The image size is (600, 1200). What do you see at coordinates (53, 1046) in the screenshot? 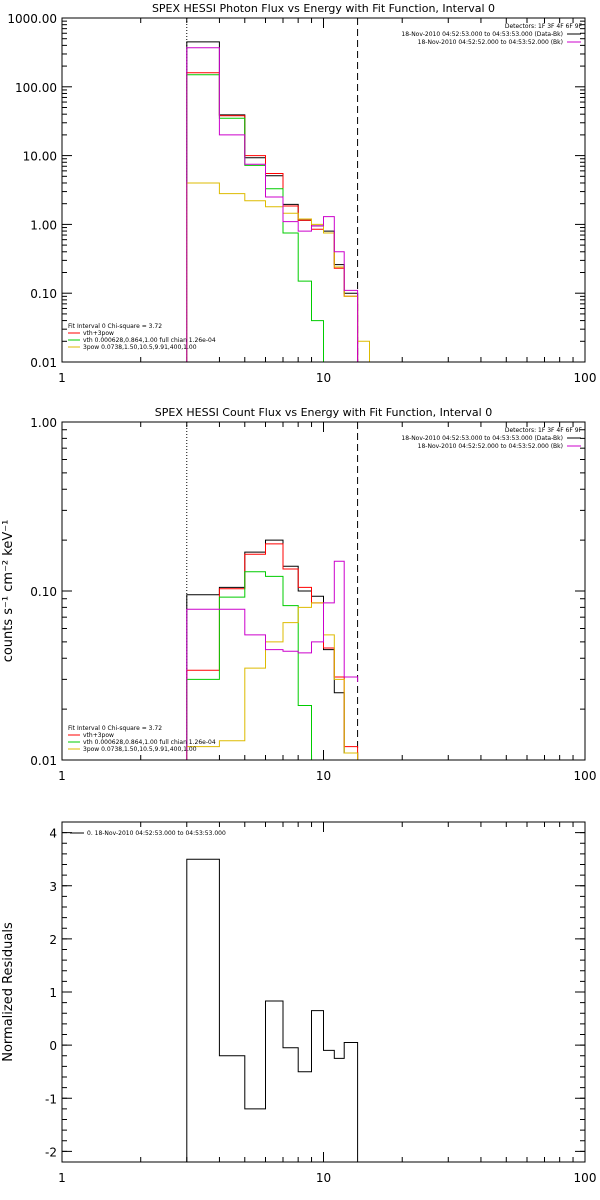
I see `y-tick-label: 0` at bounding box center [53, 1046].